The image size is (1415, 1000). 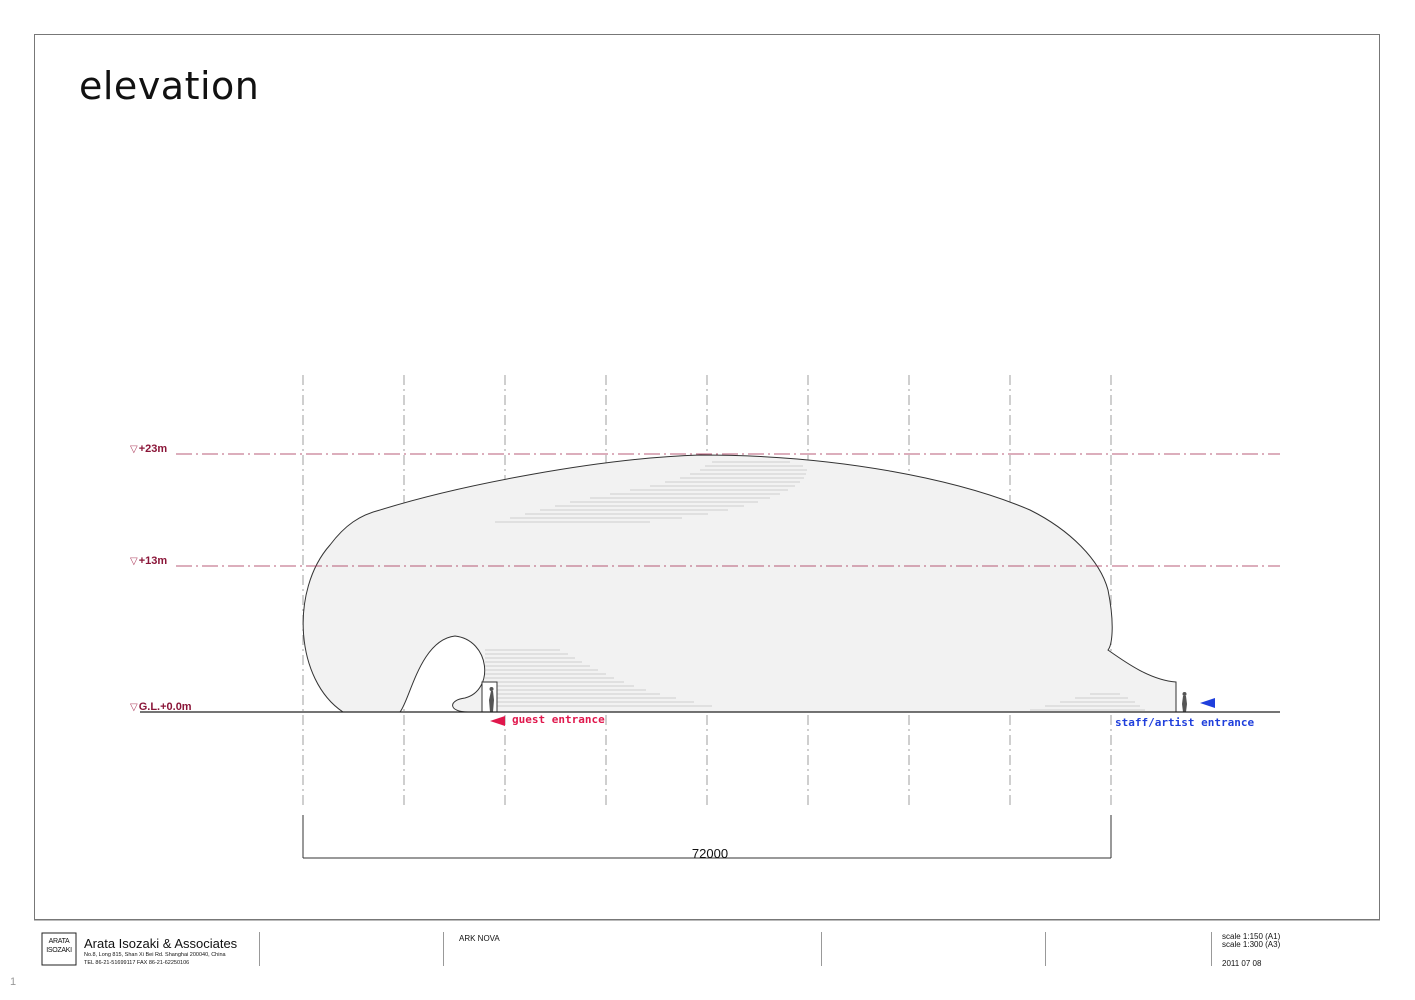 I want to click on firm-logo, so click(x=59, y=949).